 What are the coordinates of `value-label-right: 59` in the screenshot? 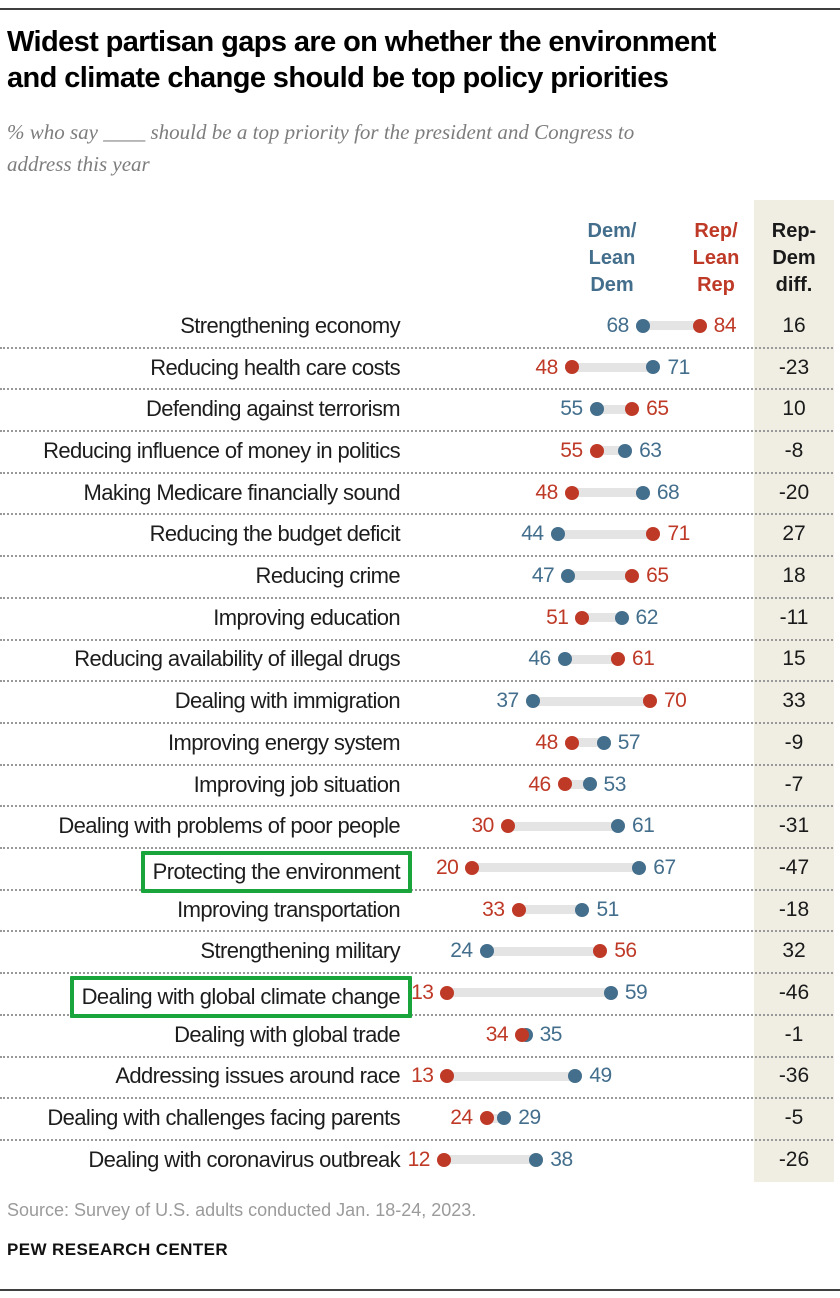 It's located at (636, 993).